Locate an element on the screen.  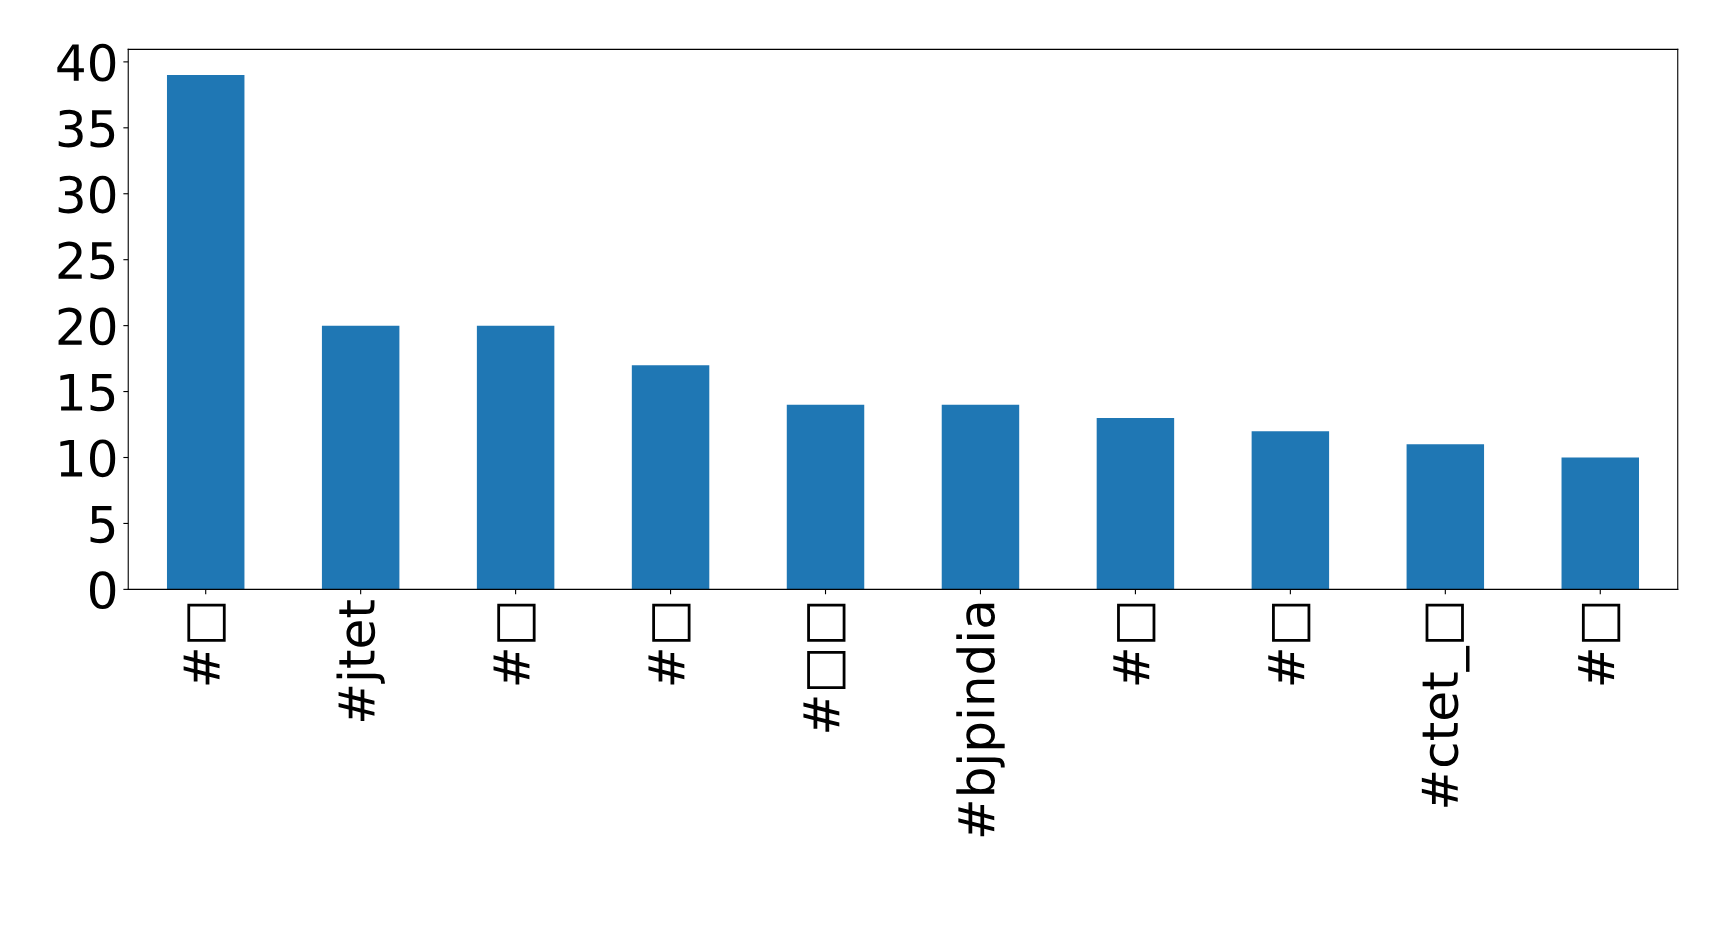
y-tick-label: 20 is located at coordinates (87, 326).